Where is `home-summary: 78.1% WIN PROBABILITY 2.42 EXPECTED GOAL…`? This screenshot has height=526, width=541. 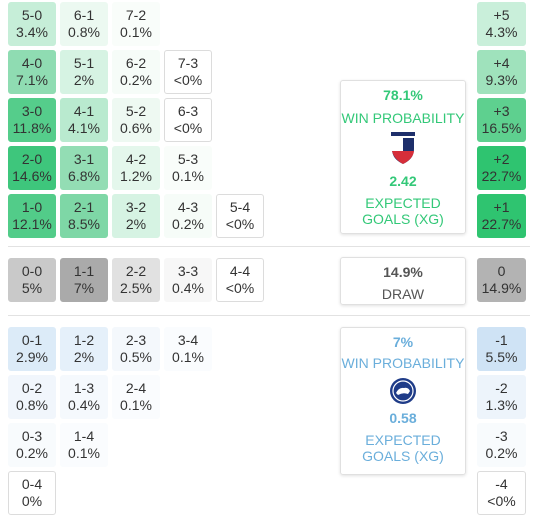
home-summary: 78.1% WIN PROBABILITY 2.42 EXPECTED GOAL… is located at coordinates (403, 157).